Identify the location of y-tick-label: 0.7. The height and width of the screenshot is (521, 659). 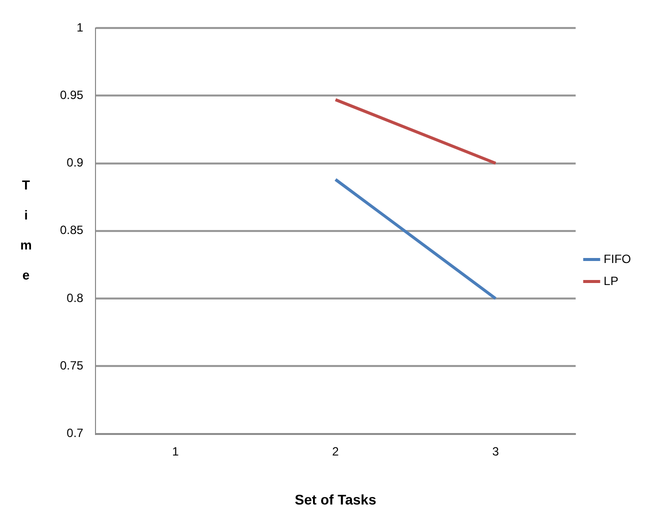
(75, 433).